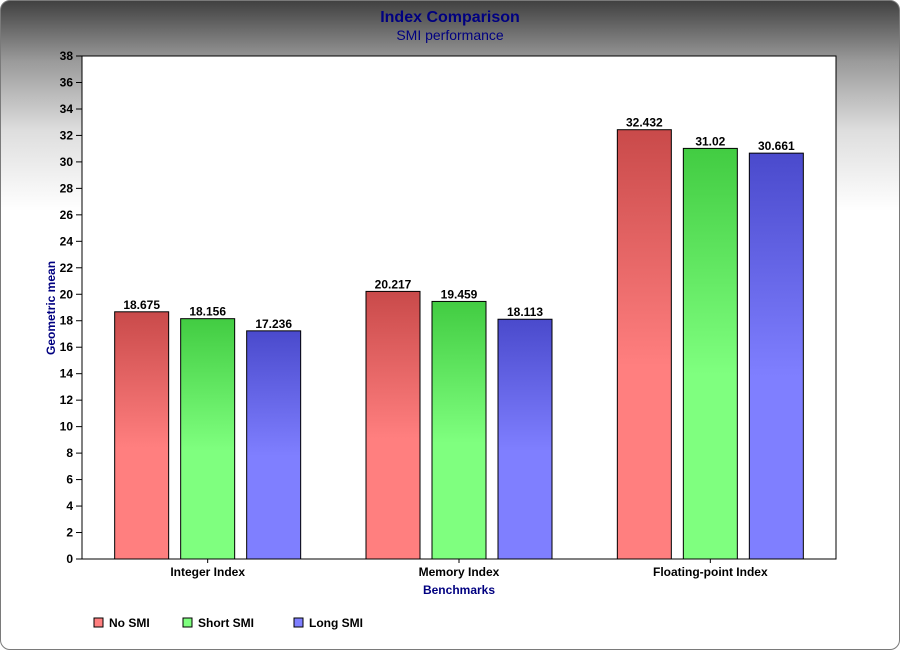 The width and height of the screenshot is (900, 650). Describe the element at coordinates (67, 162) in the screenshot. I see `y-tick-label: 30` at that location.